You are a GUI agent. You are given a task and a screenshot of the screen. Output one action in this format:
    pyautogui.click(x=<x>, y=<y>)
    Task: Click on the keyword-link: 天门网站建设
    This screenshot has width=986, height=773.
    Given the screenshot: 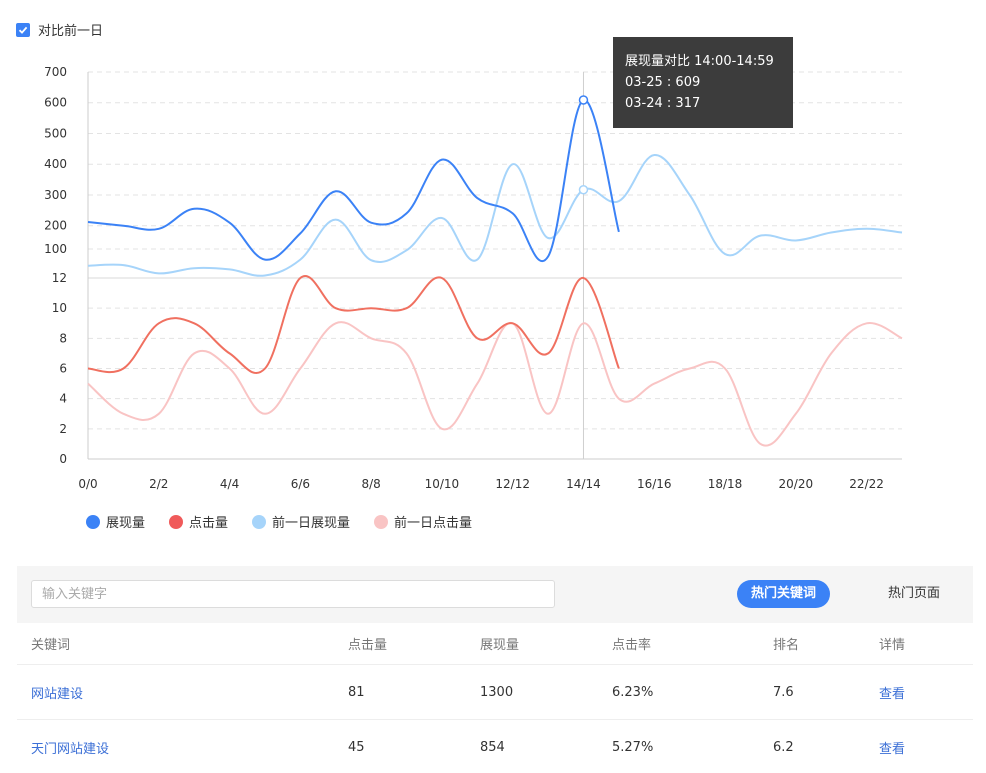 What is the action you would take?
    pyautogui.click(x=70, y=749)
    